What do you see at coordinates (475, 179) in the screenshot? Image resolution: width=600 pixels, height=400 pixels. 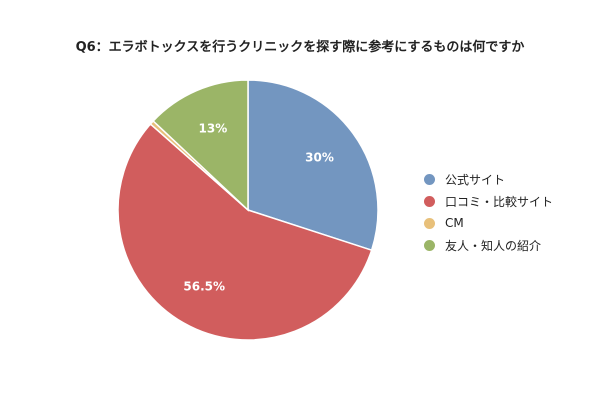 I see `legend-label: 公式サイト` at bounding box center [475, 179].